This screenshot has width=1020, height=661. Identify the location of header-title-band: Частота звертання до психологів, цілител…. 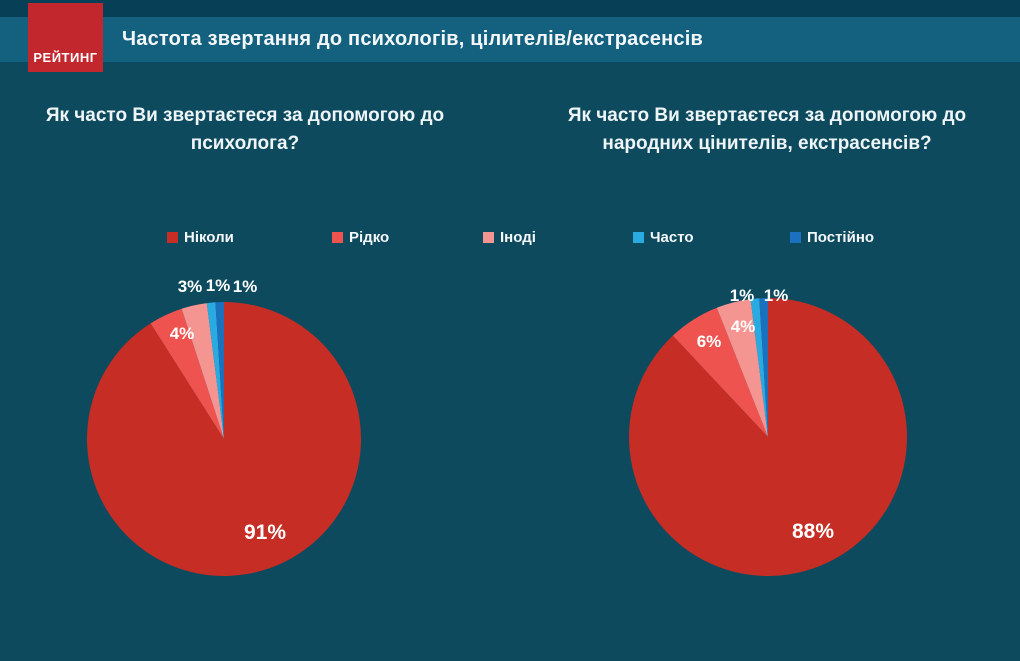
(510, 39).